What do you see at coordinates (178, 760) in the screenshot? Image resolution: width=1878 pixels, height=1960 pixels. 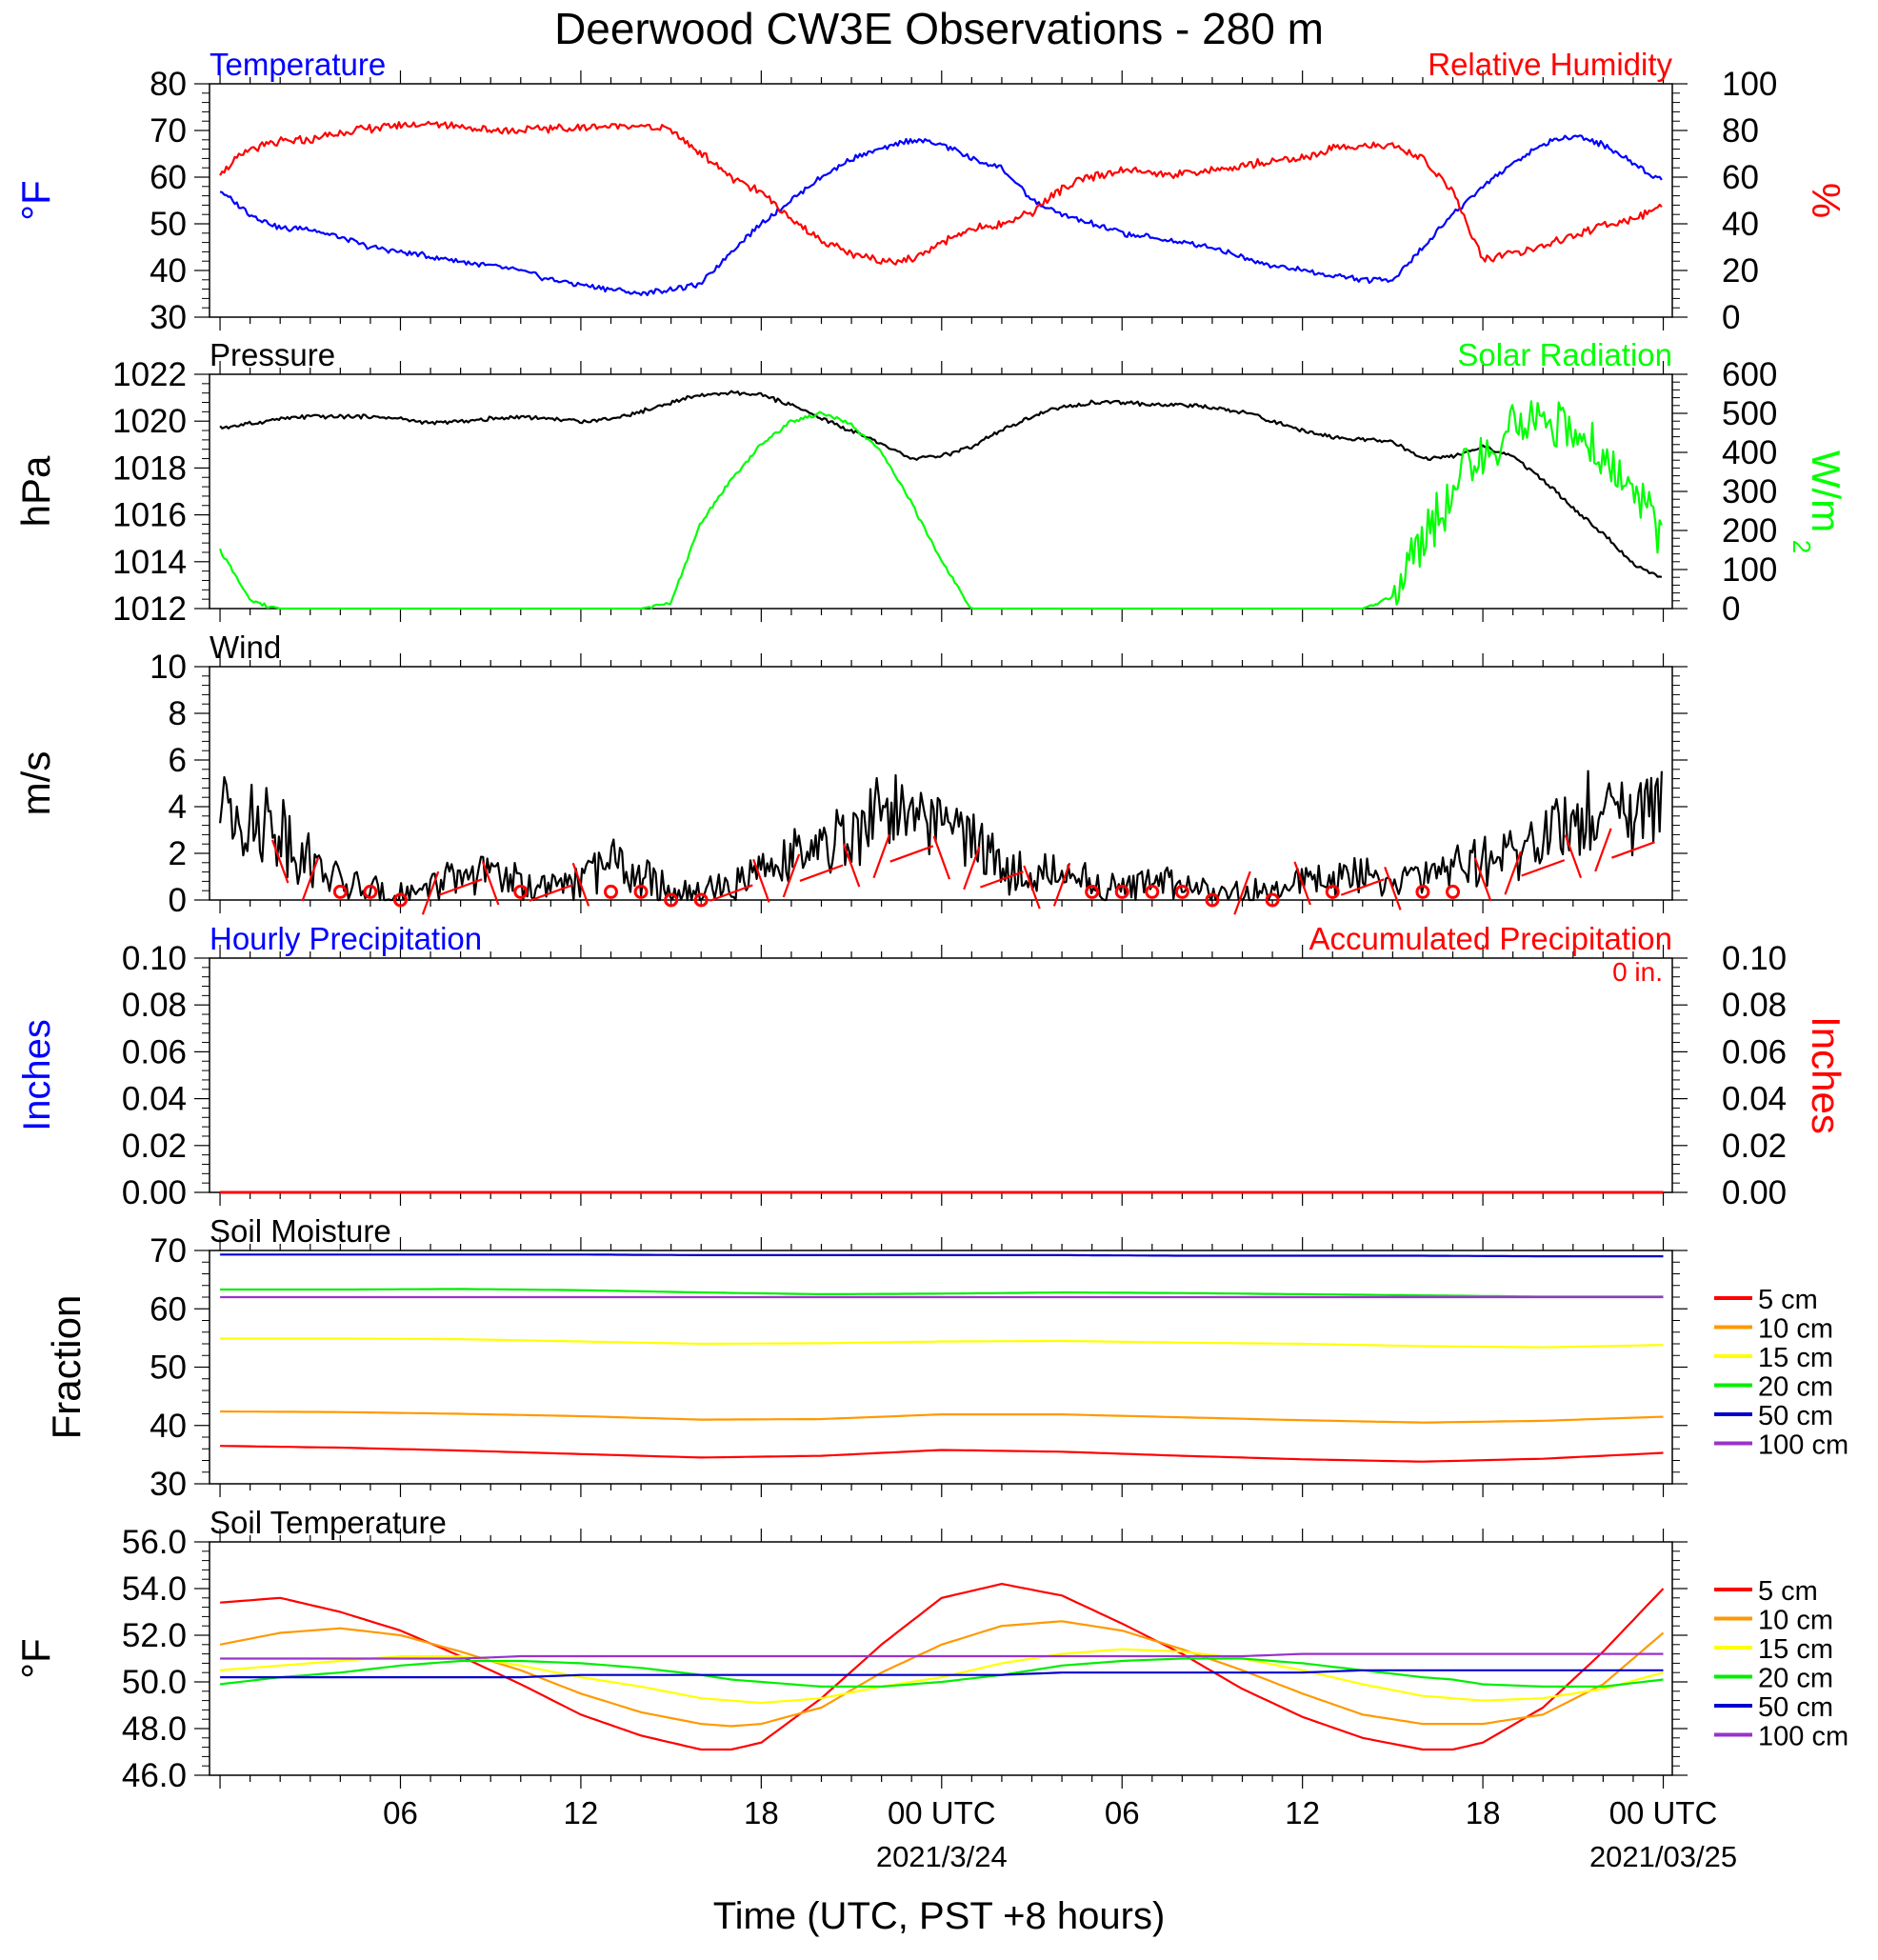 I see `y-tick-label-left: 6` at bounding box center [178, 760].